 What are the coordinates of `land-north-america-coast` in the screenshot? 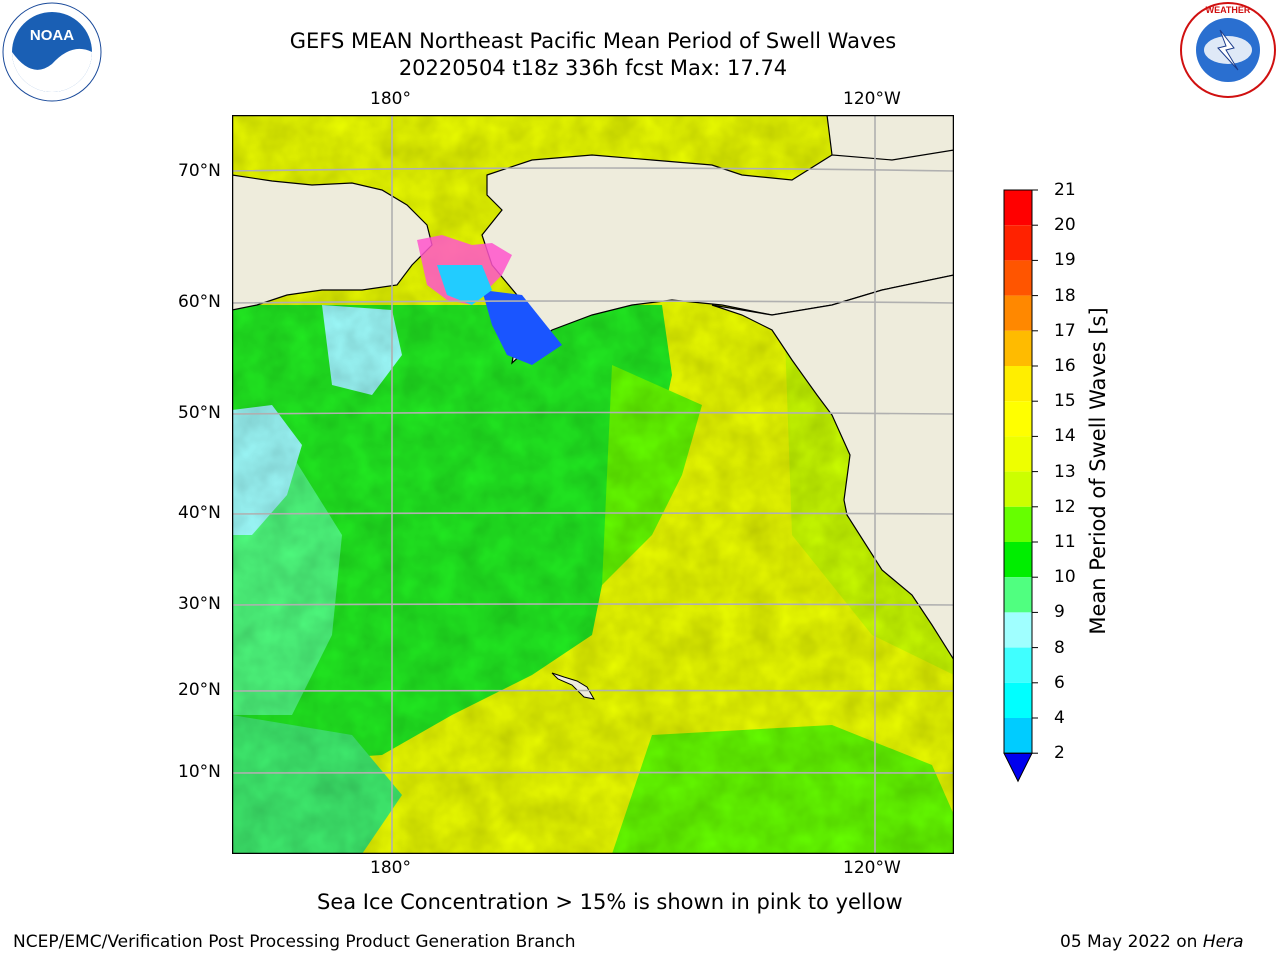 It's located at (832, 468).